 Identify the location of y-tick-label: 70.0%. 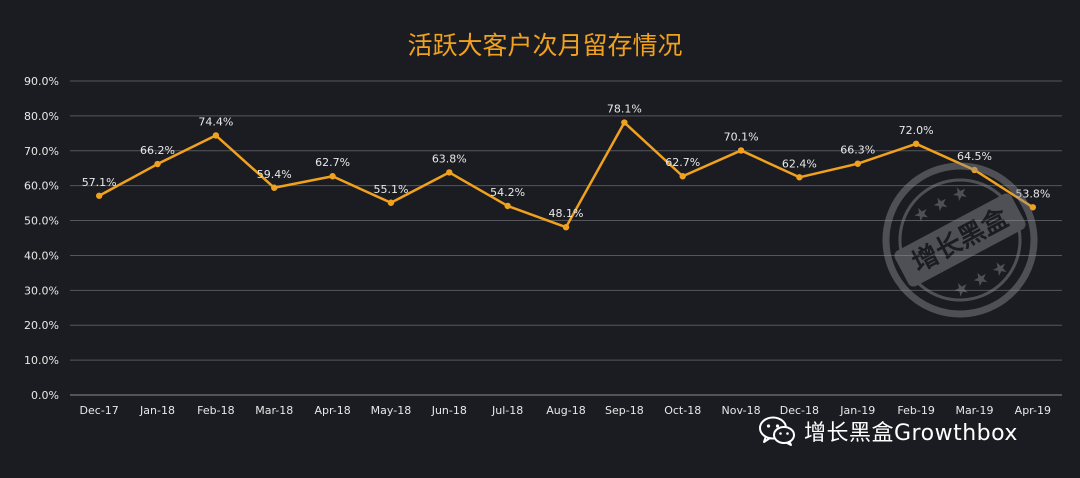
(41, 151).